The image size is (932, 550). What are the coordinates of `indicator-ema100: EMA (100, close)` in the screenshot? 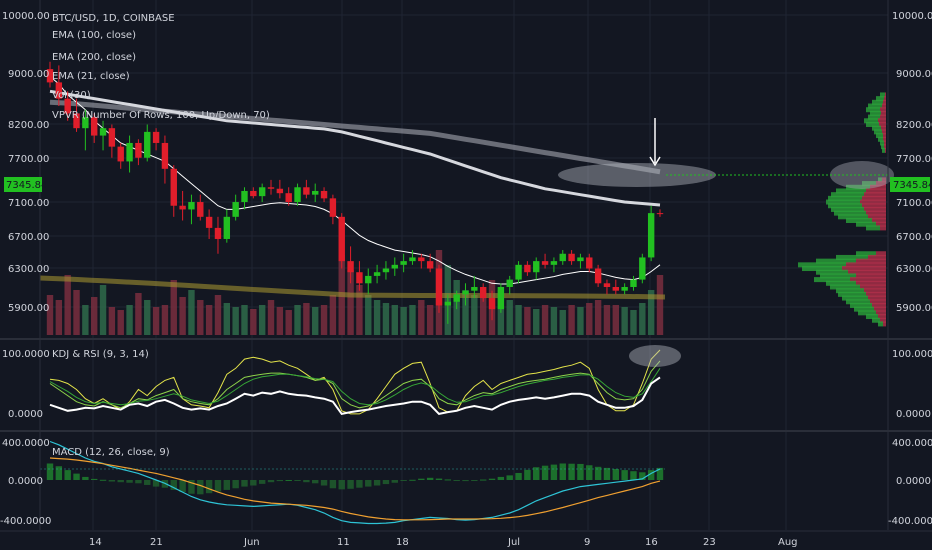 It's located at (94, 35).